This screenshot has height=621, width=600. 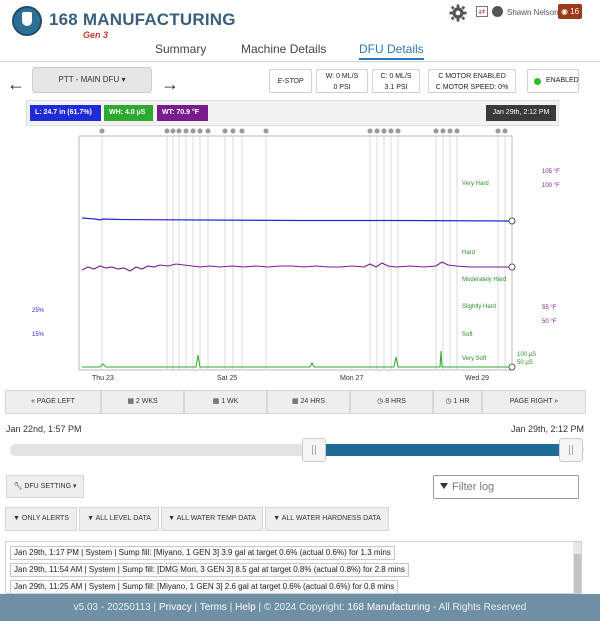 I want to click on 8-hours-button: ◷ 8 HRS, so click(x=391, y=402).